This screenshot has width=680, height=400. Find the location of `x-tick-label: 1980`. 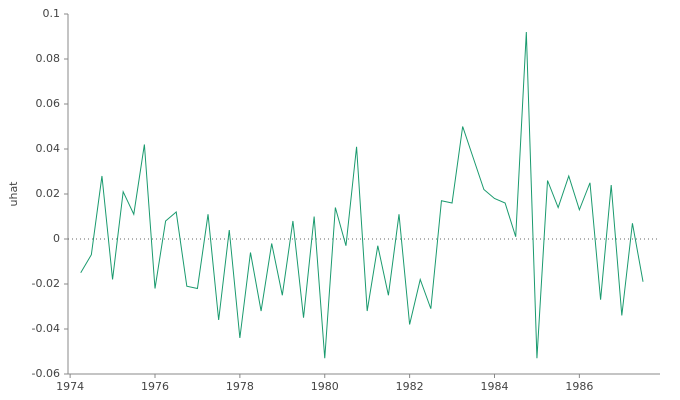

x-tick-label: 1980 is located at coordinates (325, 386).